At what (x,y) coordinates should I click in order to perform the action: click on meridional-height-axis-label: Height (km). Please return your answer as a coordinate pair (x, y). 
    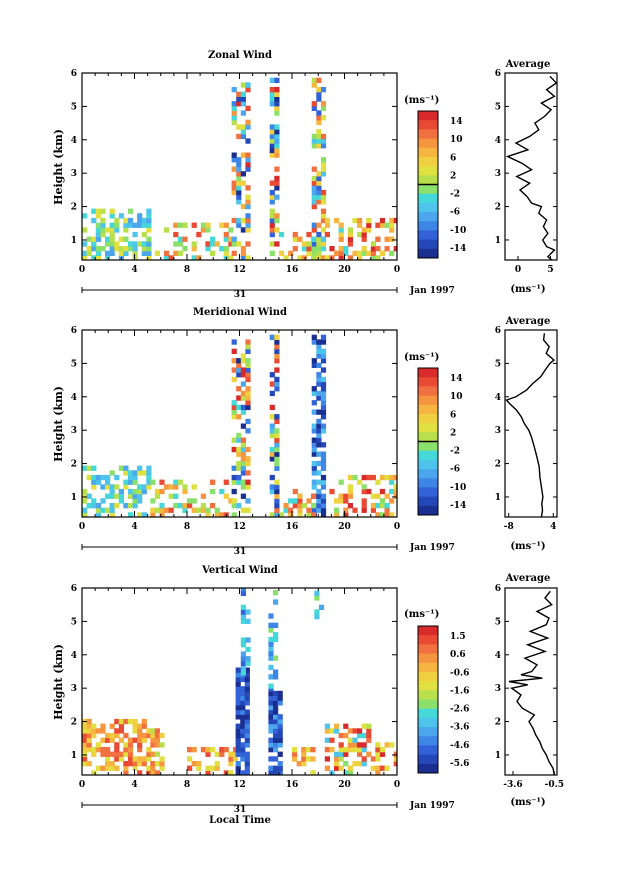
    Looking at the image, I should click on (58, 424).